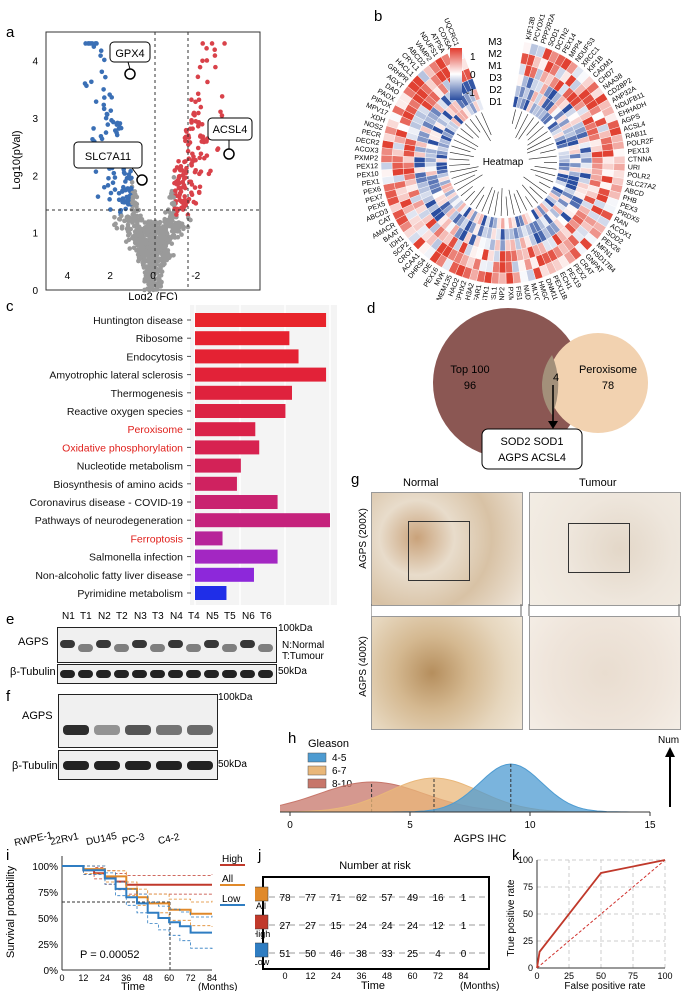 Image resolution: width=687 pixels, height=991 pixels. I want to click on risk-xtick-label: 36, so click(361, 976).